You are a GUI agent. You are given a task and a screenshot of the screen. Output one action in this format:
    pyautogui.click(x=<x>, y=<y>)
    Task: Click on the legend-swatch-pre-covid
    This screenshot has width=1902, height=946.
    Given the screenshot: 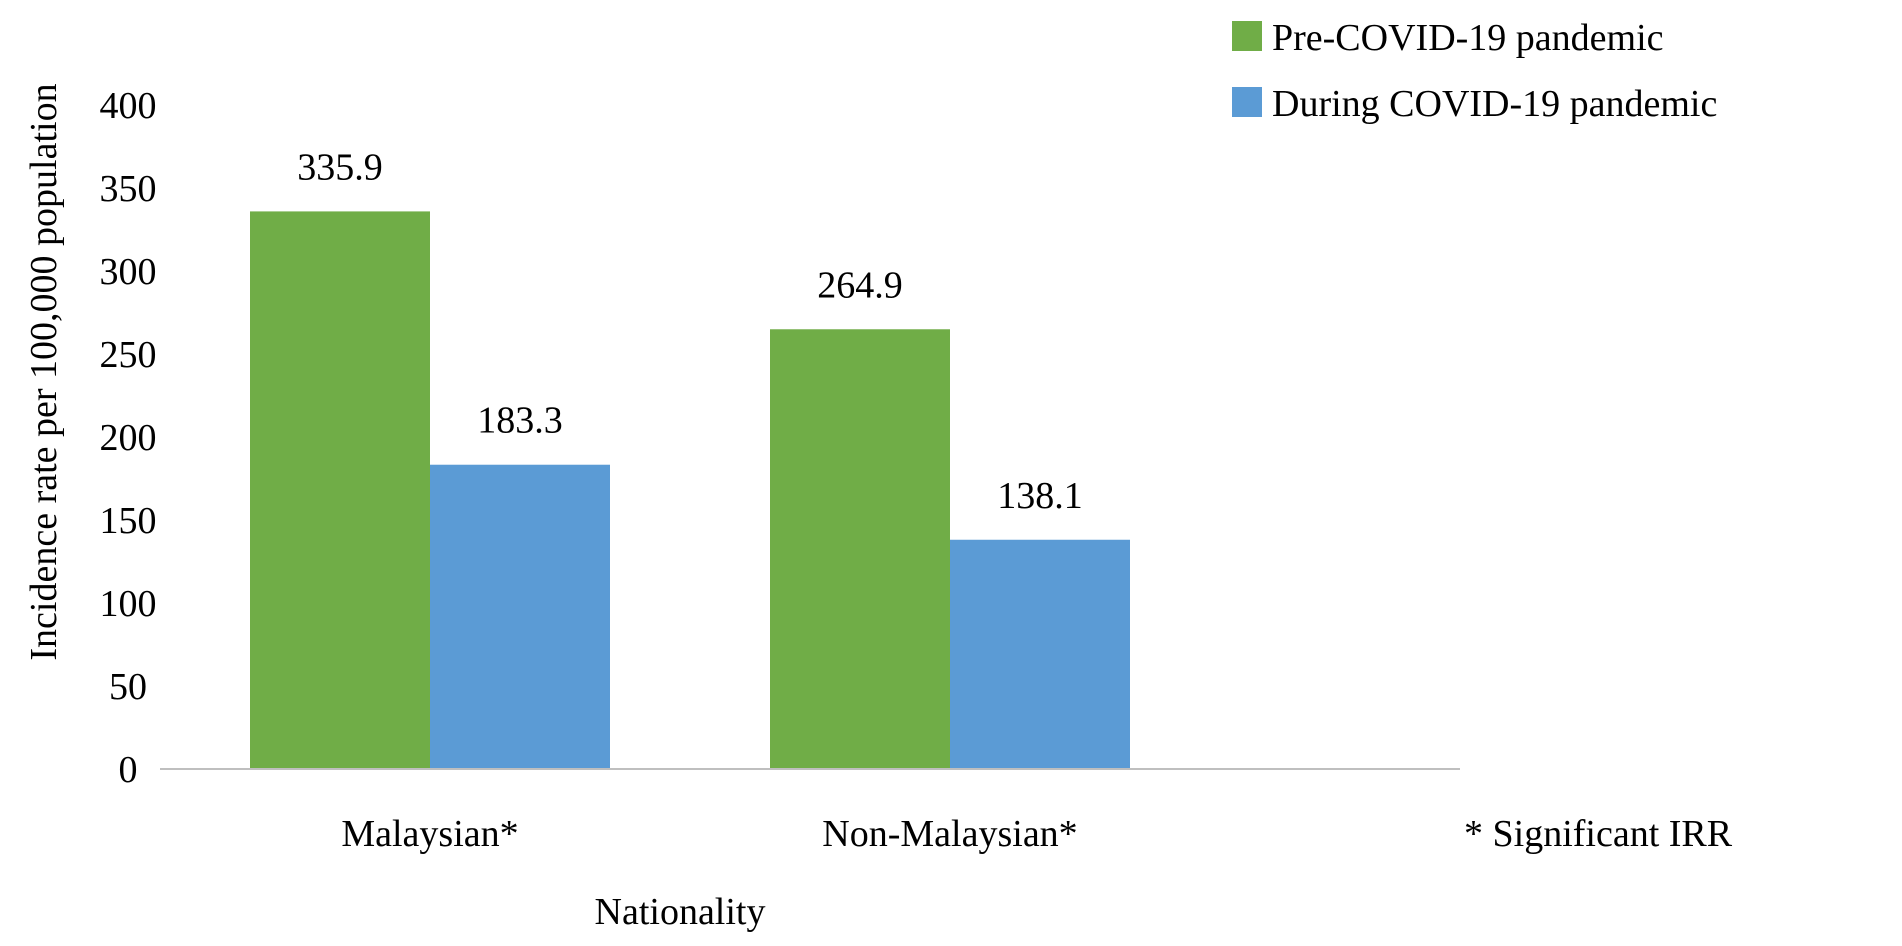 What is the action you would take?
    pyautogui.click(x=1247, y=36)
    